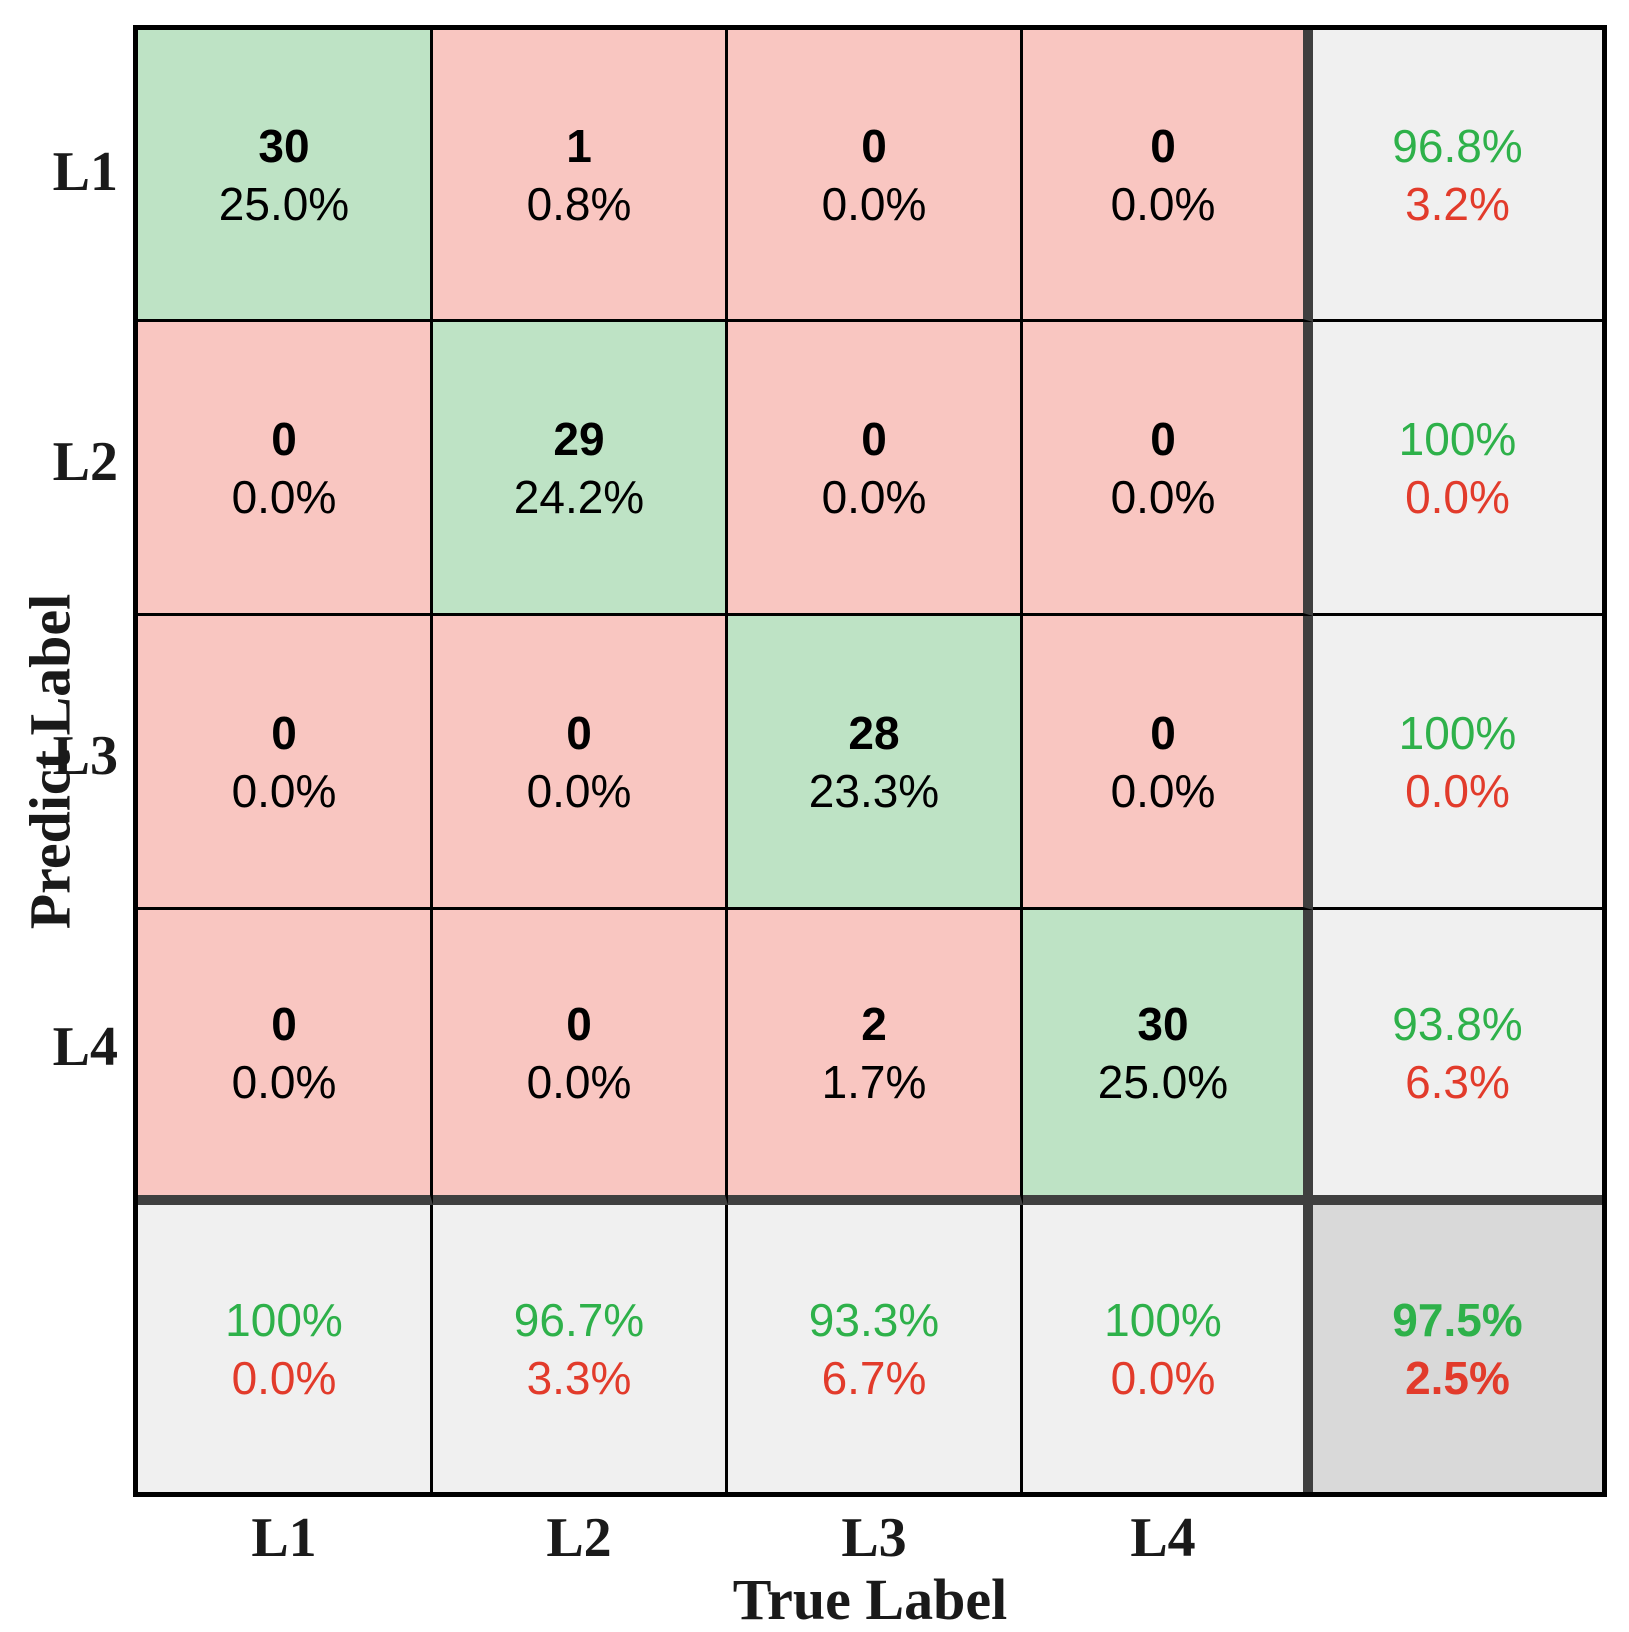  I want to click on matrix-cell-pred-L3-true-L3: 28 23.3%, so click(875, 763).